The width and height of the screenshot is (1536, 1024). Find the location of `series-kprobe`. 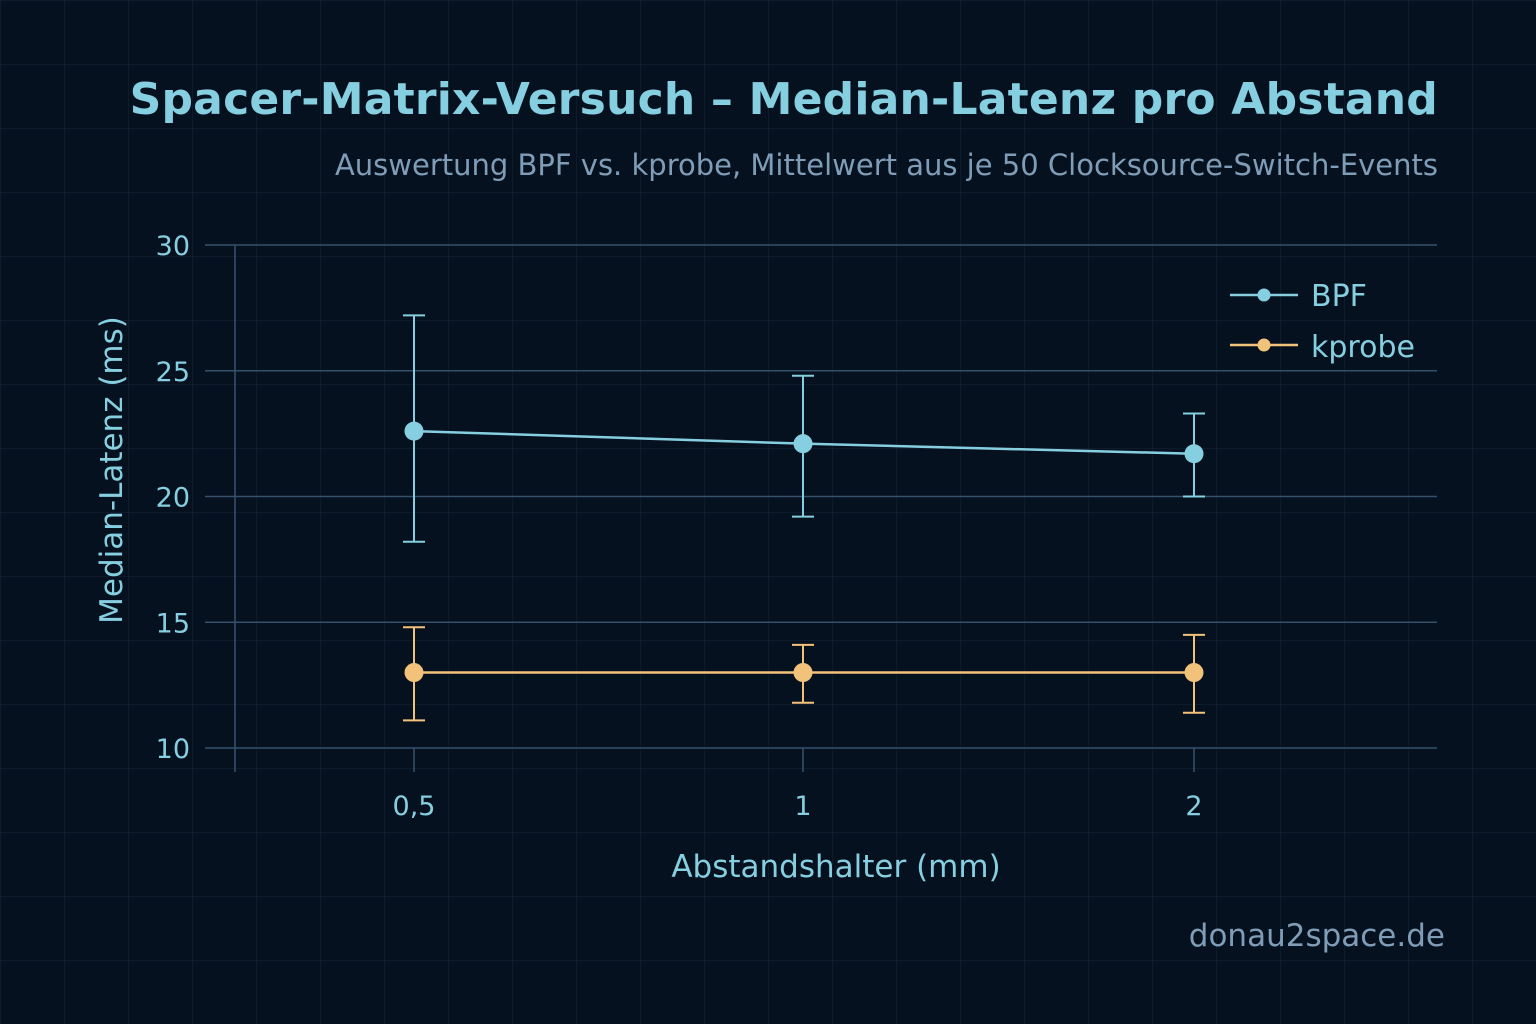

series-kprobe is located at coordinates (804, 674).